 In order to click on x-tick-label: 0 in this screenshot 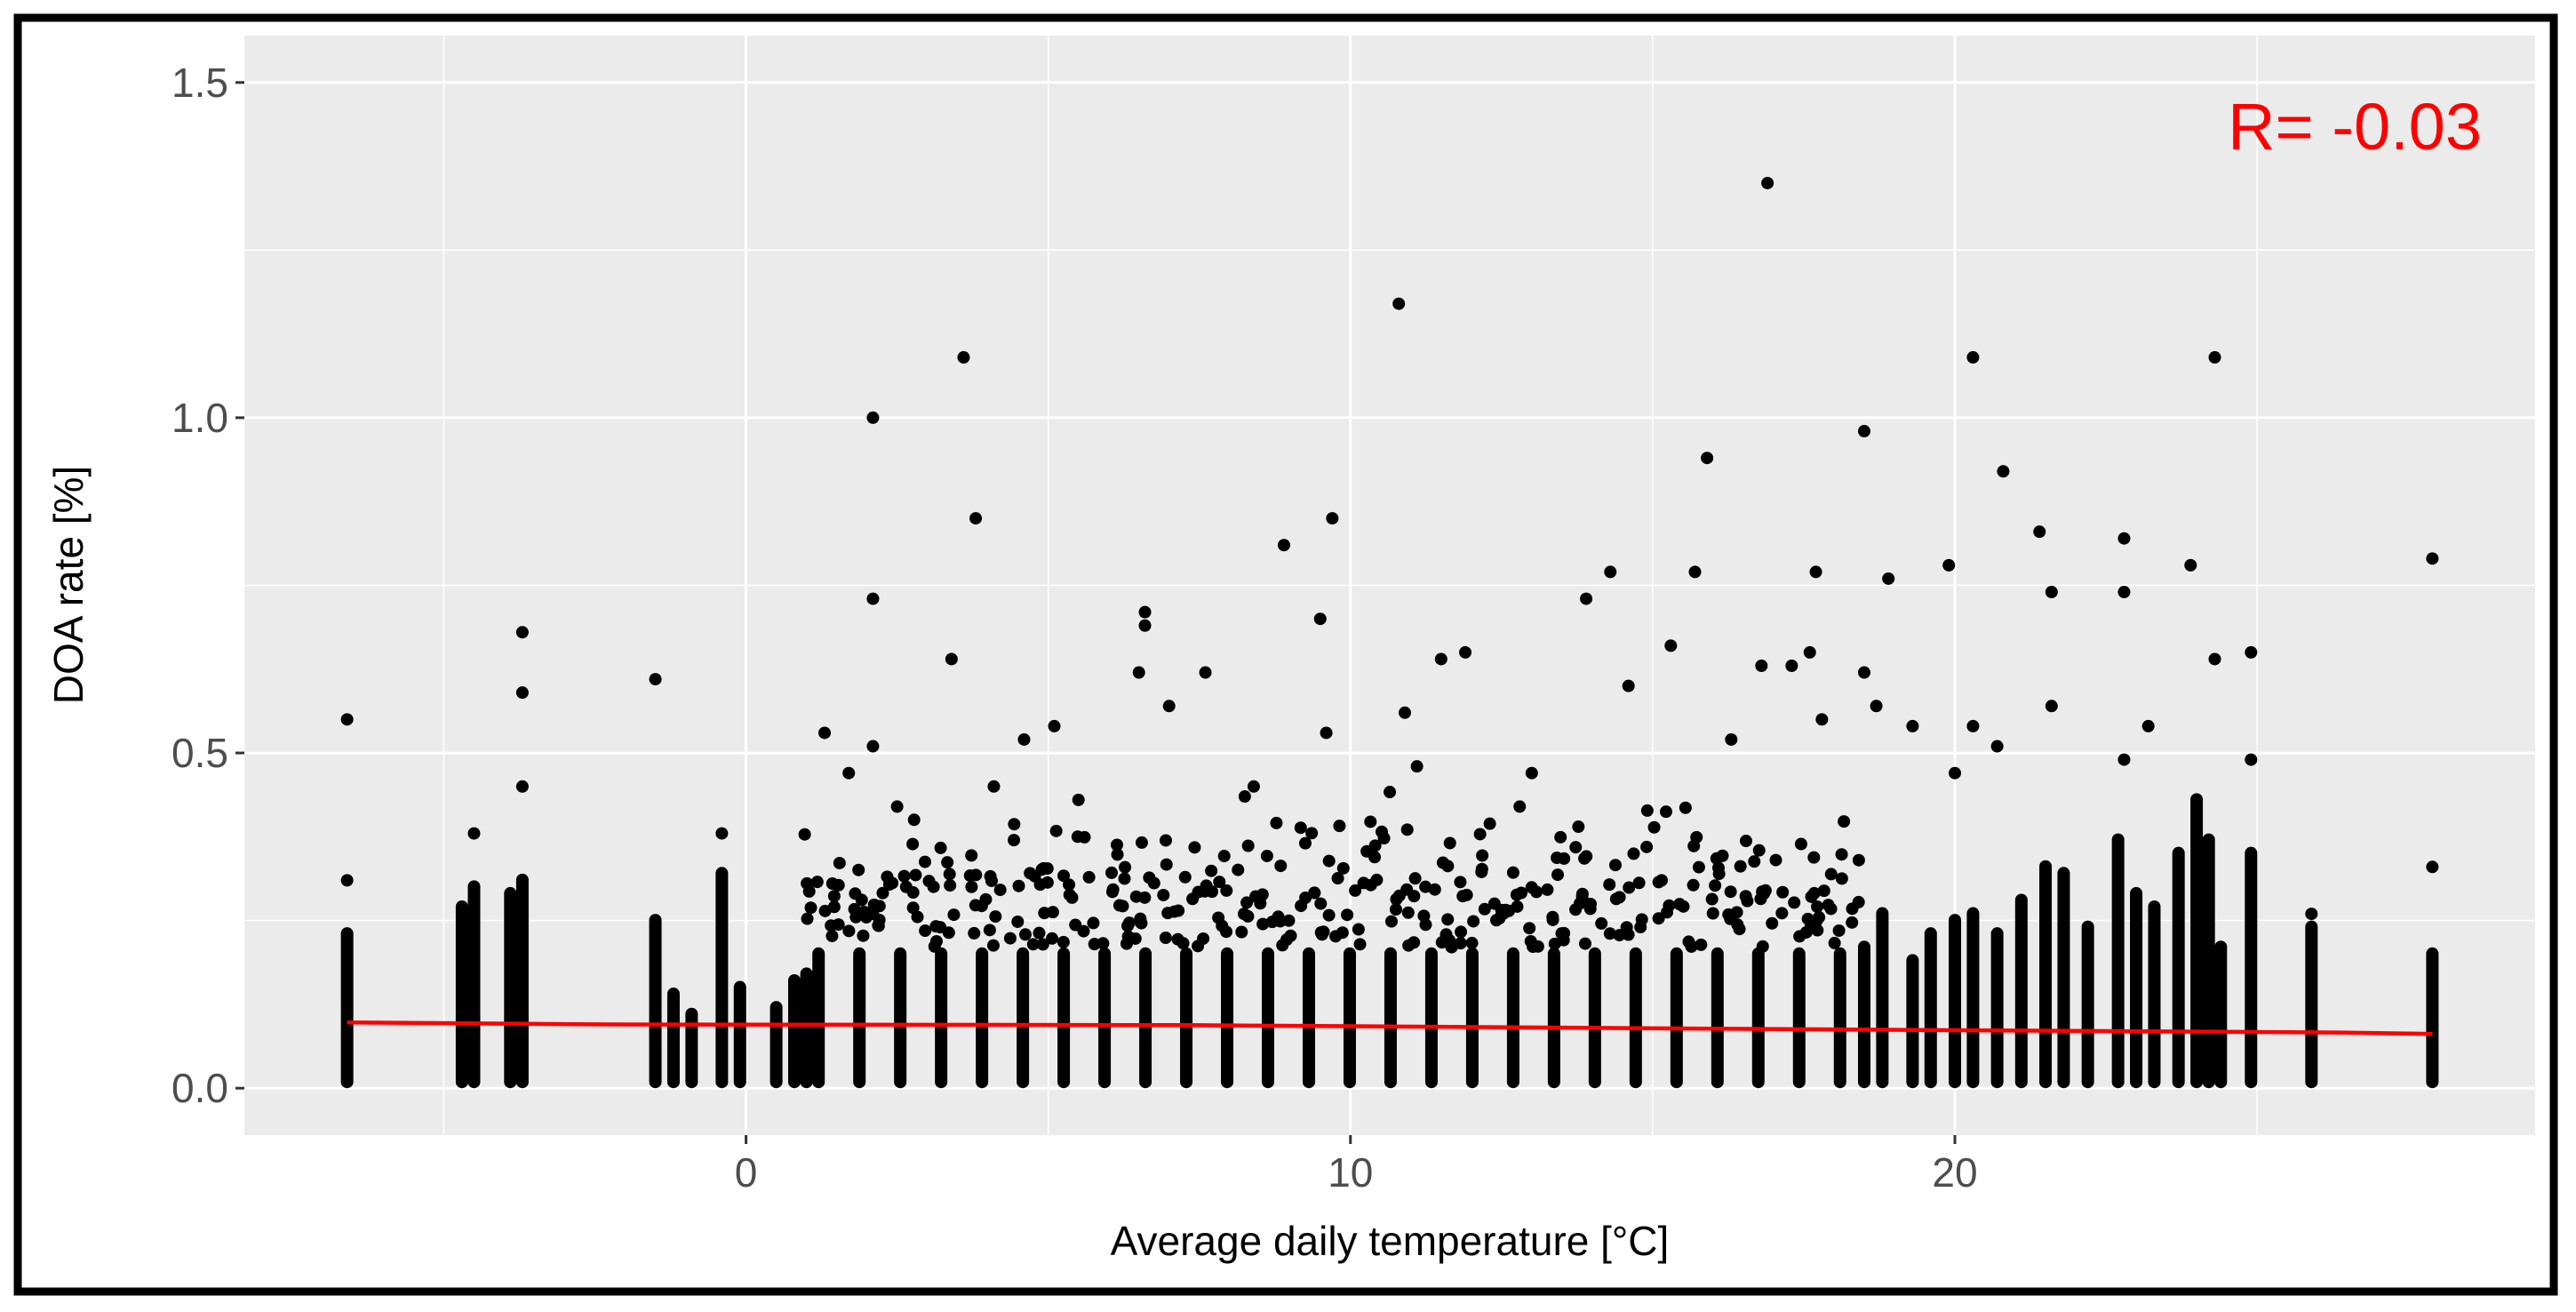, I will do `click(746, 1172)`.